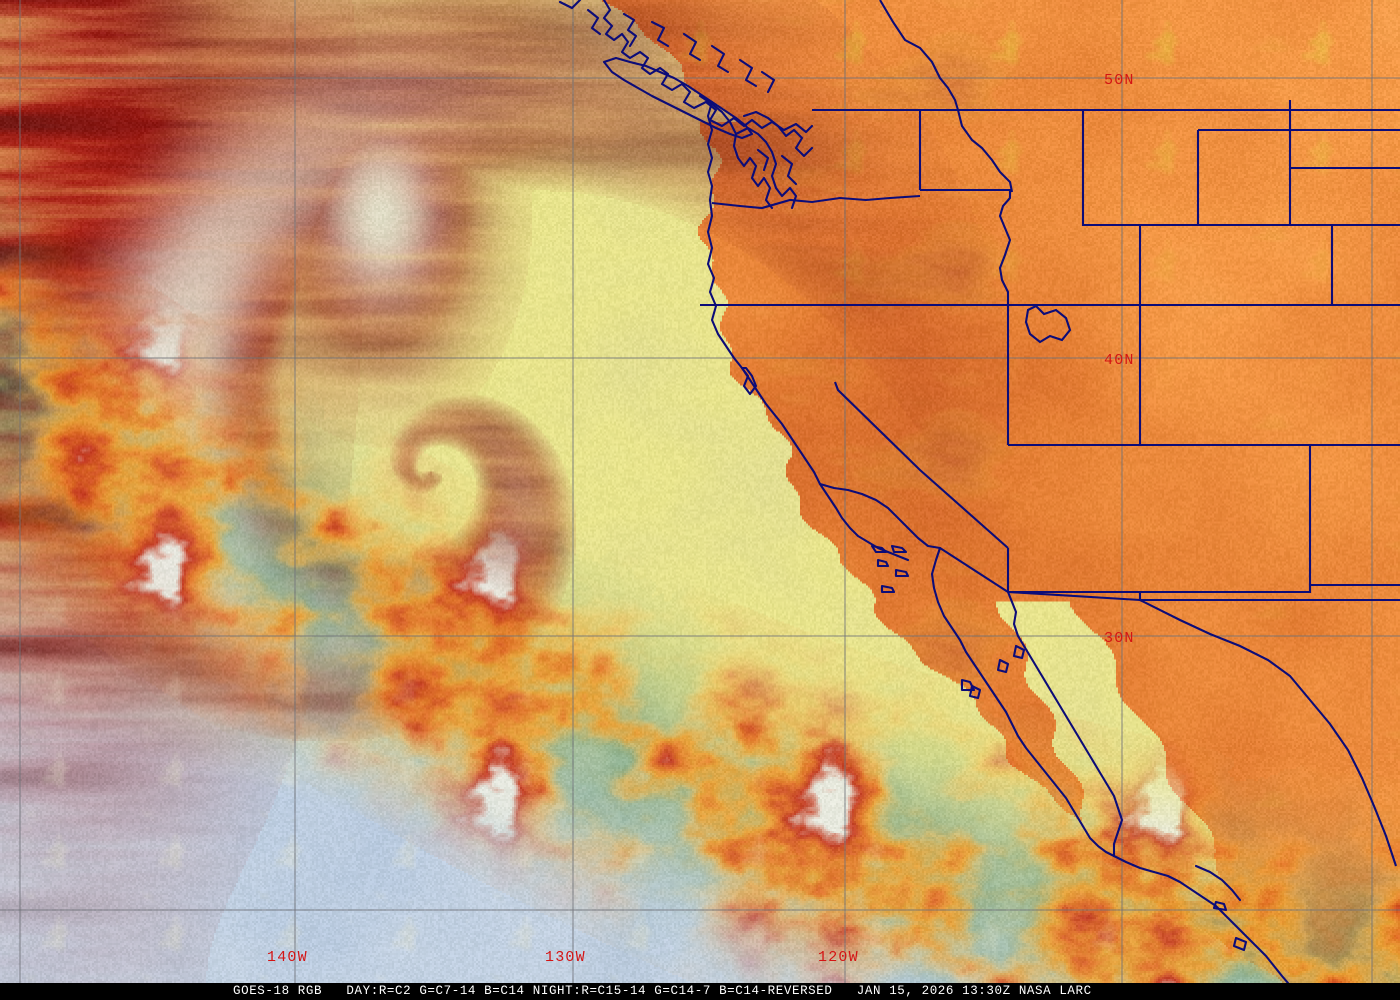  I want to click on lon-label-120w: 120W, so click(838, 957).